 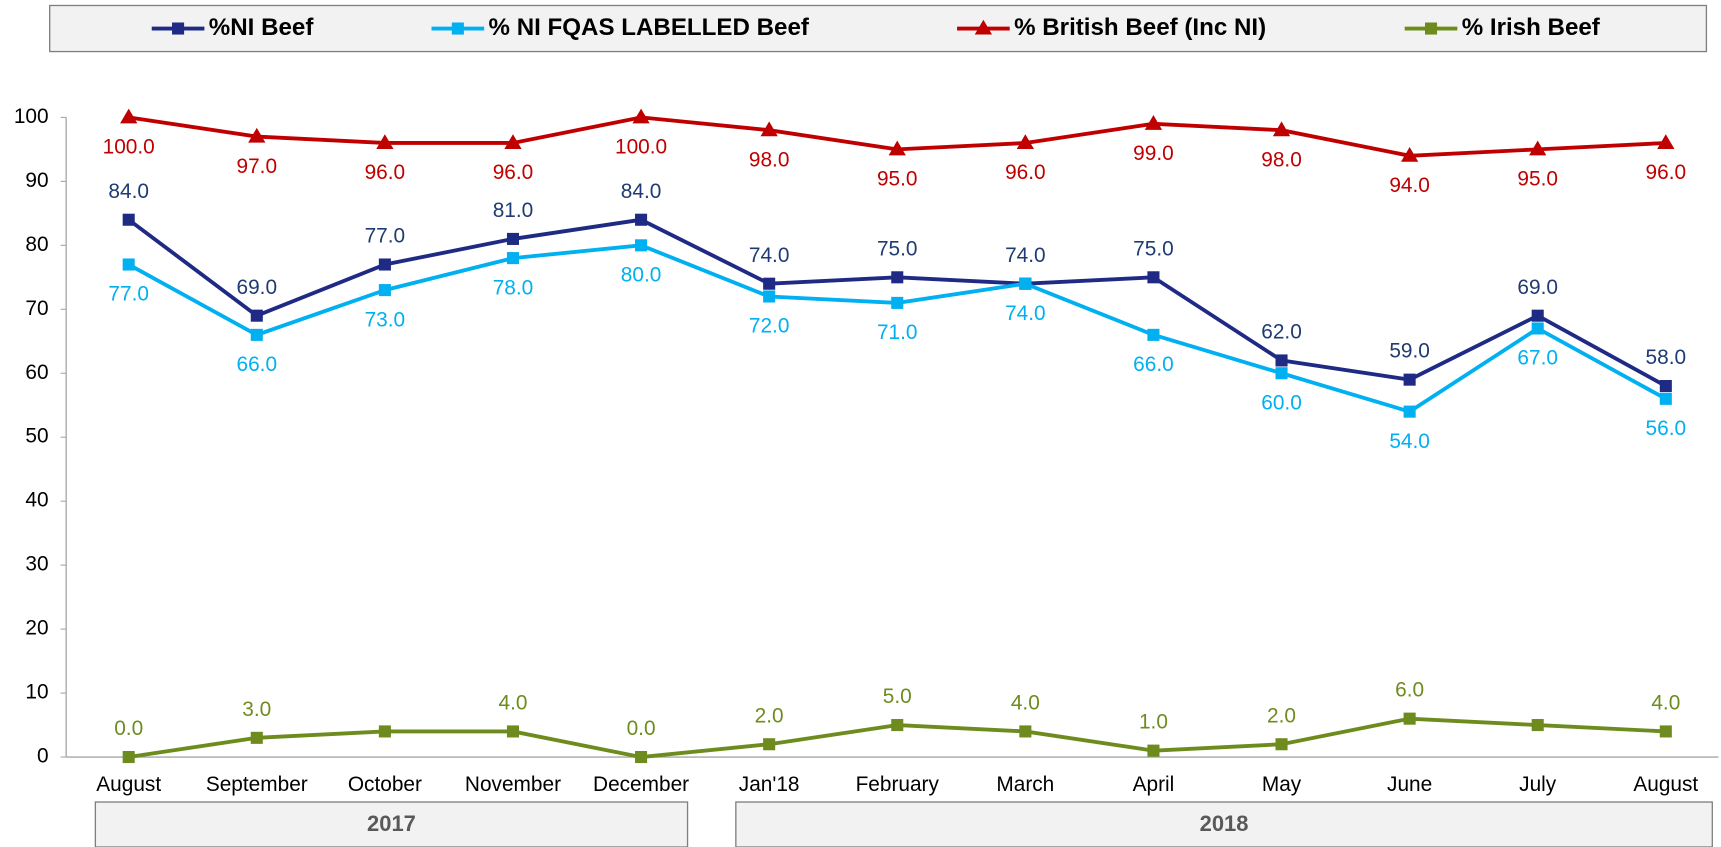 I want to click on y-tick-label: 100, so click(x=31, y=116).